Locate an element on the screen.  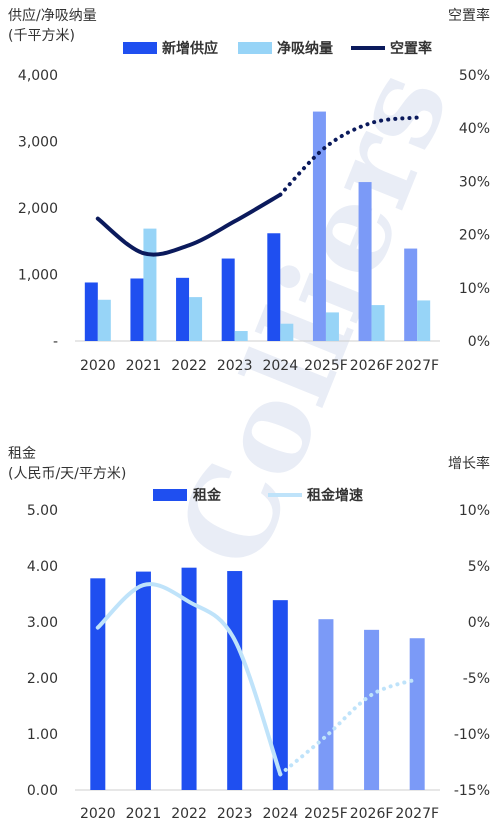
chart2-x-tick-label: 2021 is located at coordinates (144, 814).